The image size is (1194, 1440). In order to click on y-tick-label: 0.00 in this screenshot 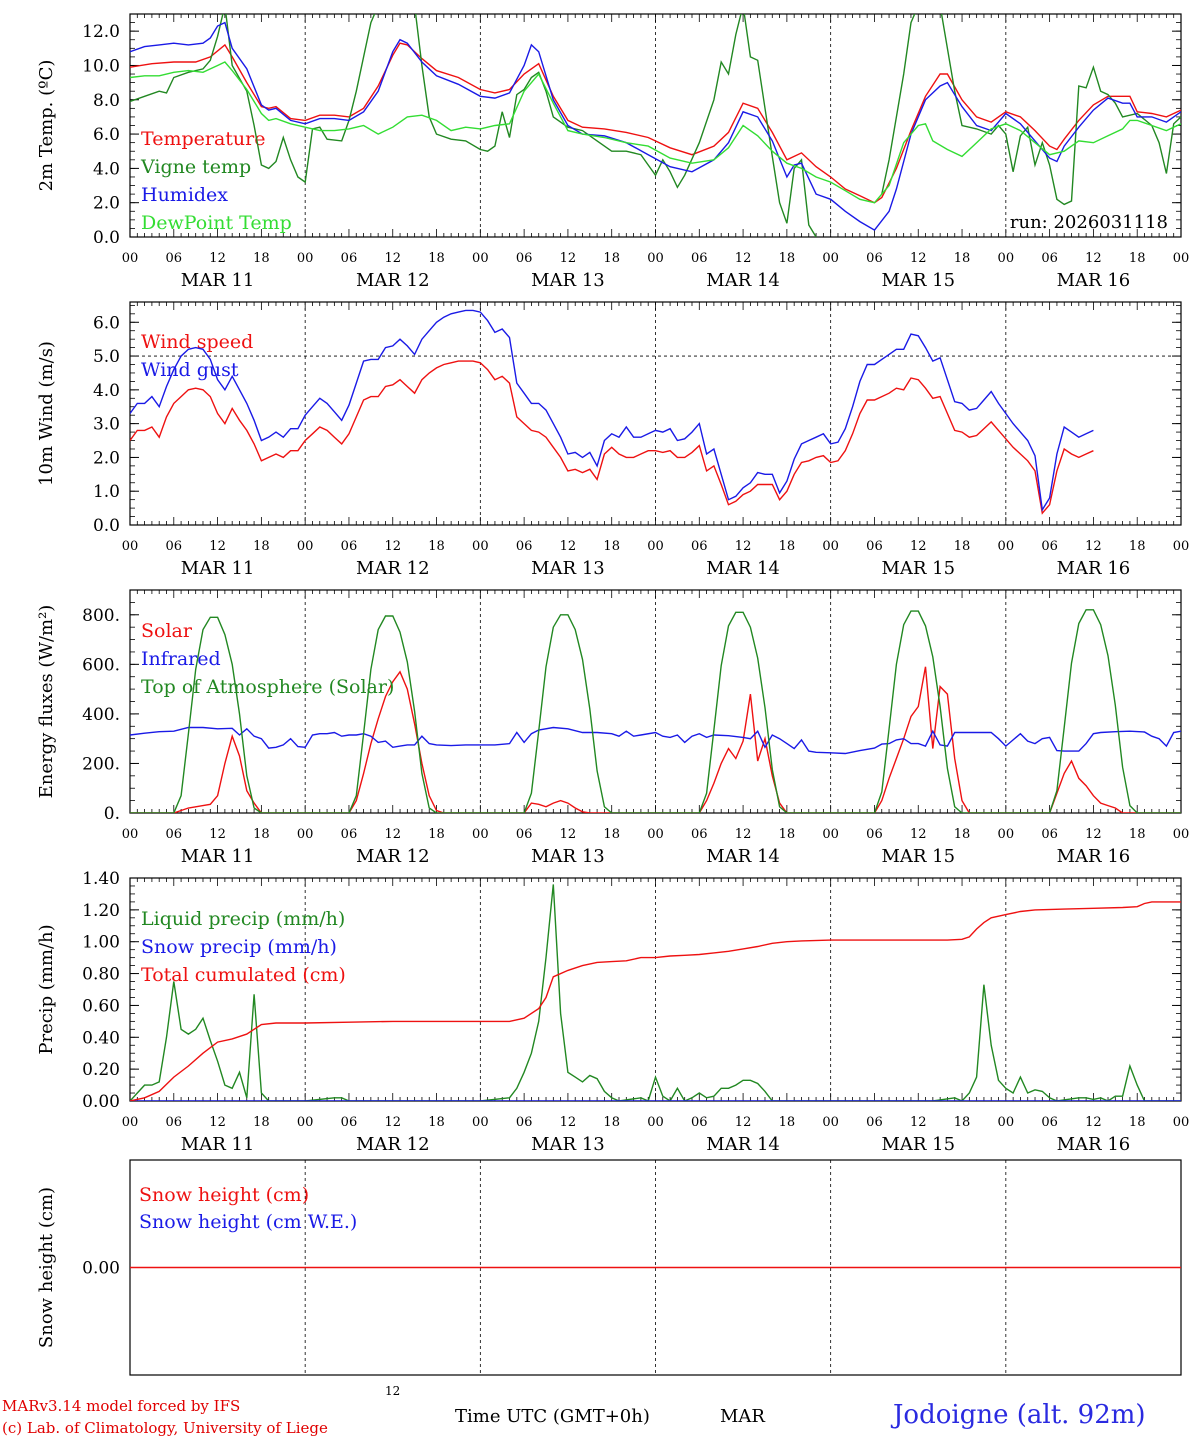, I will do `click(101, 1102)`.